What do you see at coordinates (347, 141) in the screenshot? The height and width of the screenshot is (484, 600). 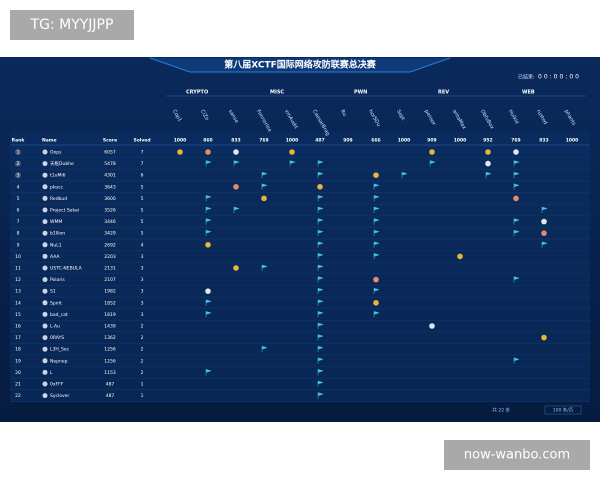 I see `challenge-points: 909` at bounding box center [347, 141].